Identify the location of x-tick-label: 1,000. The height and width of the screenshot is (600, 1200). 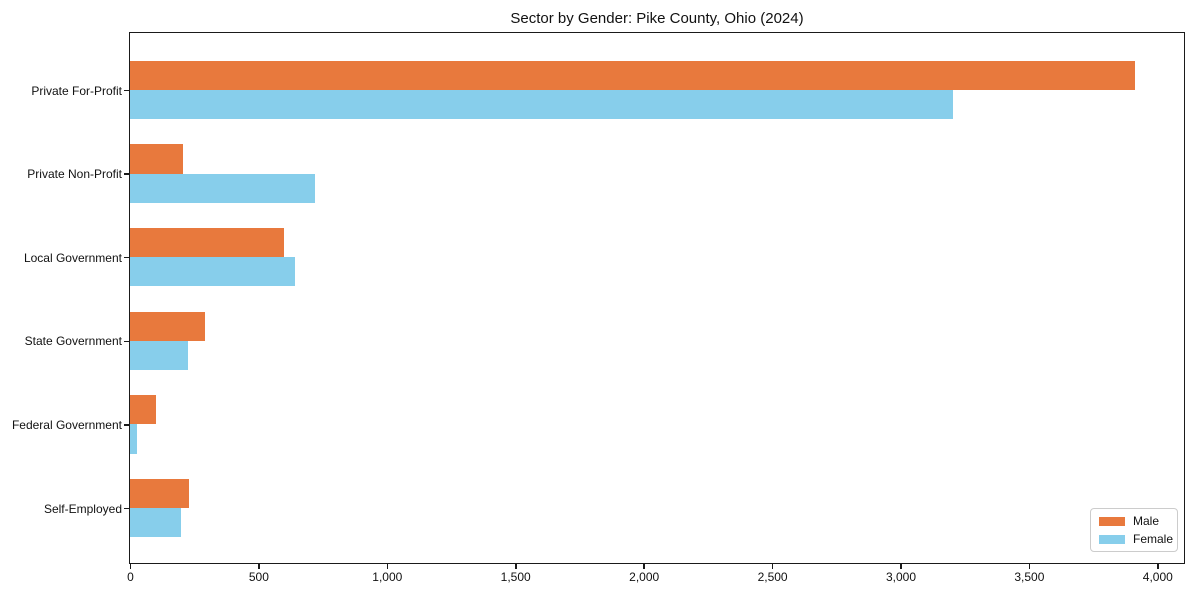
(387, 577).